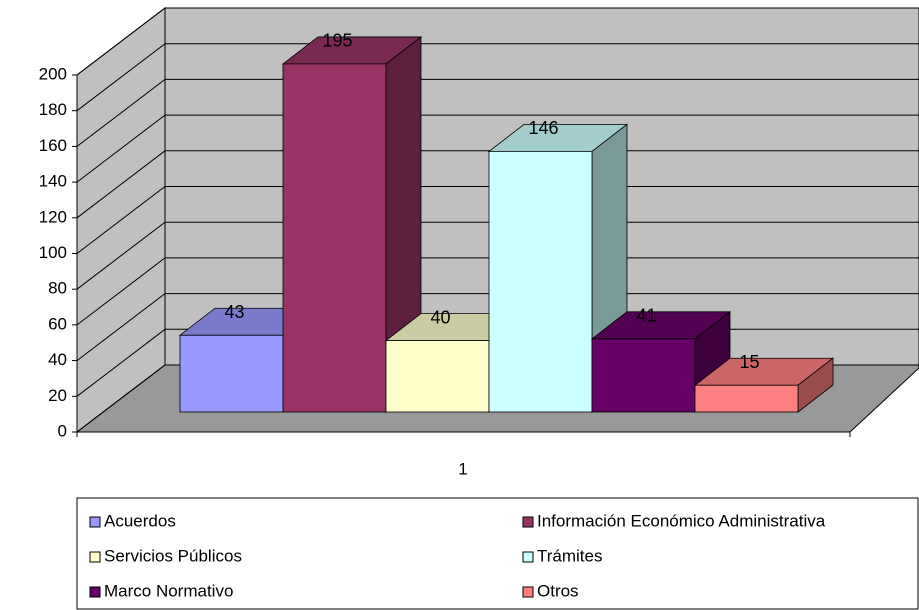  What do you see at coordinates (337, 41) in the screenshot?
I see `value-label: 195` at bounding box center [337, 41].